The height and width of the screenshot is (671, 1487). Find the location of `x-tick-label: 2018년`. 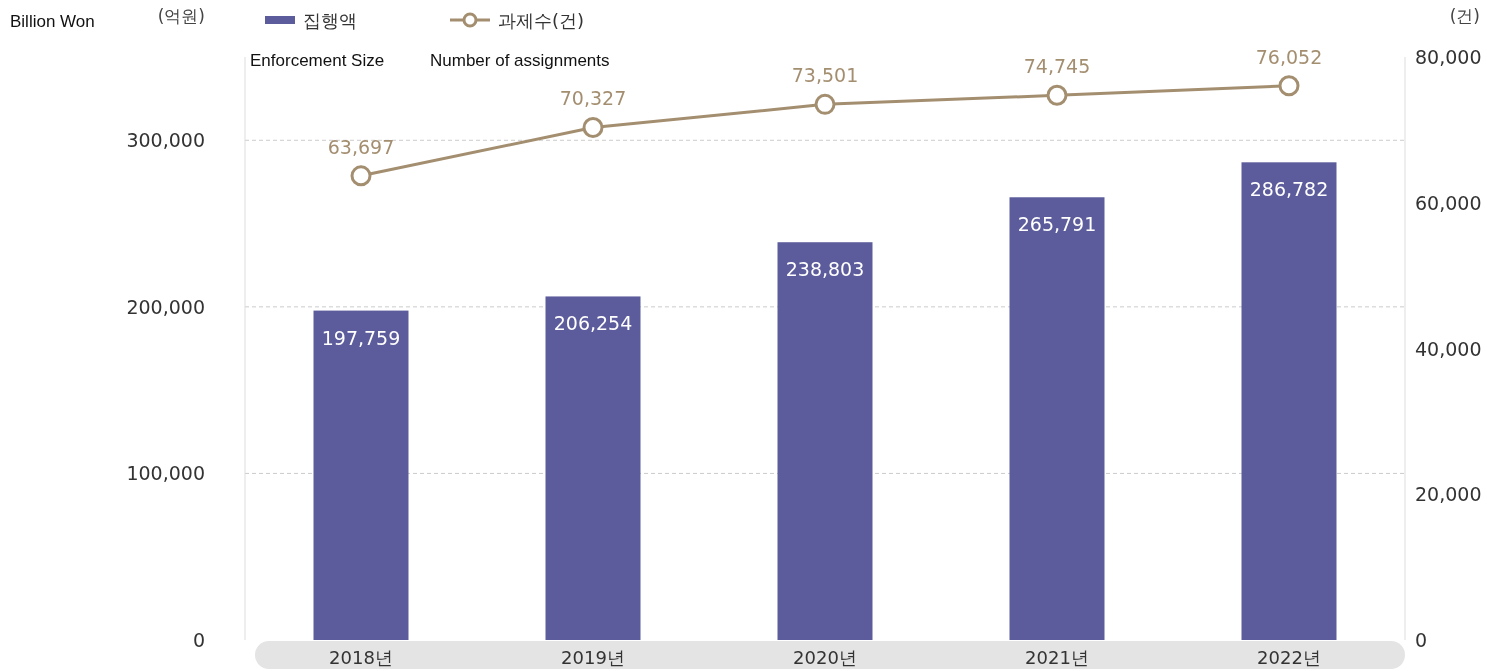

x-tick-label: 2018년 is located at coordinates (361, 657).